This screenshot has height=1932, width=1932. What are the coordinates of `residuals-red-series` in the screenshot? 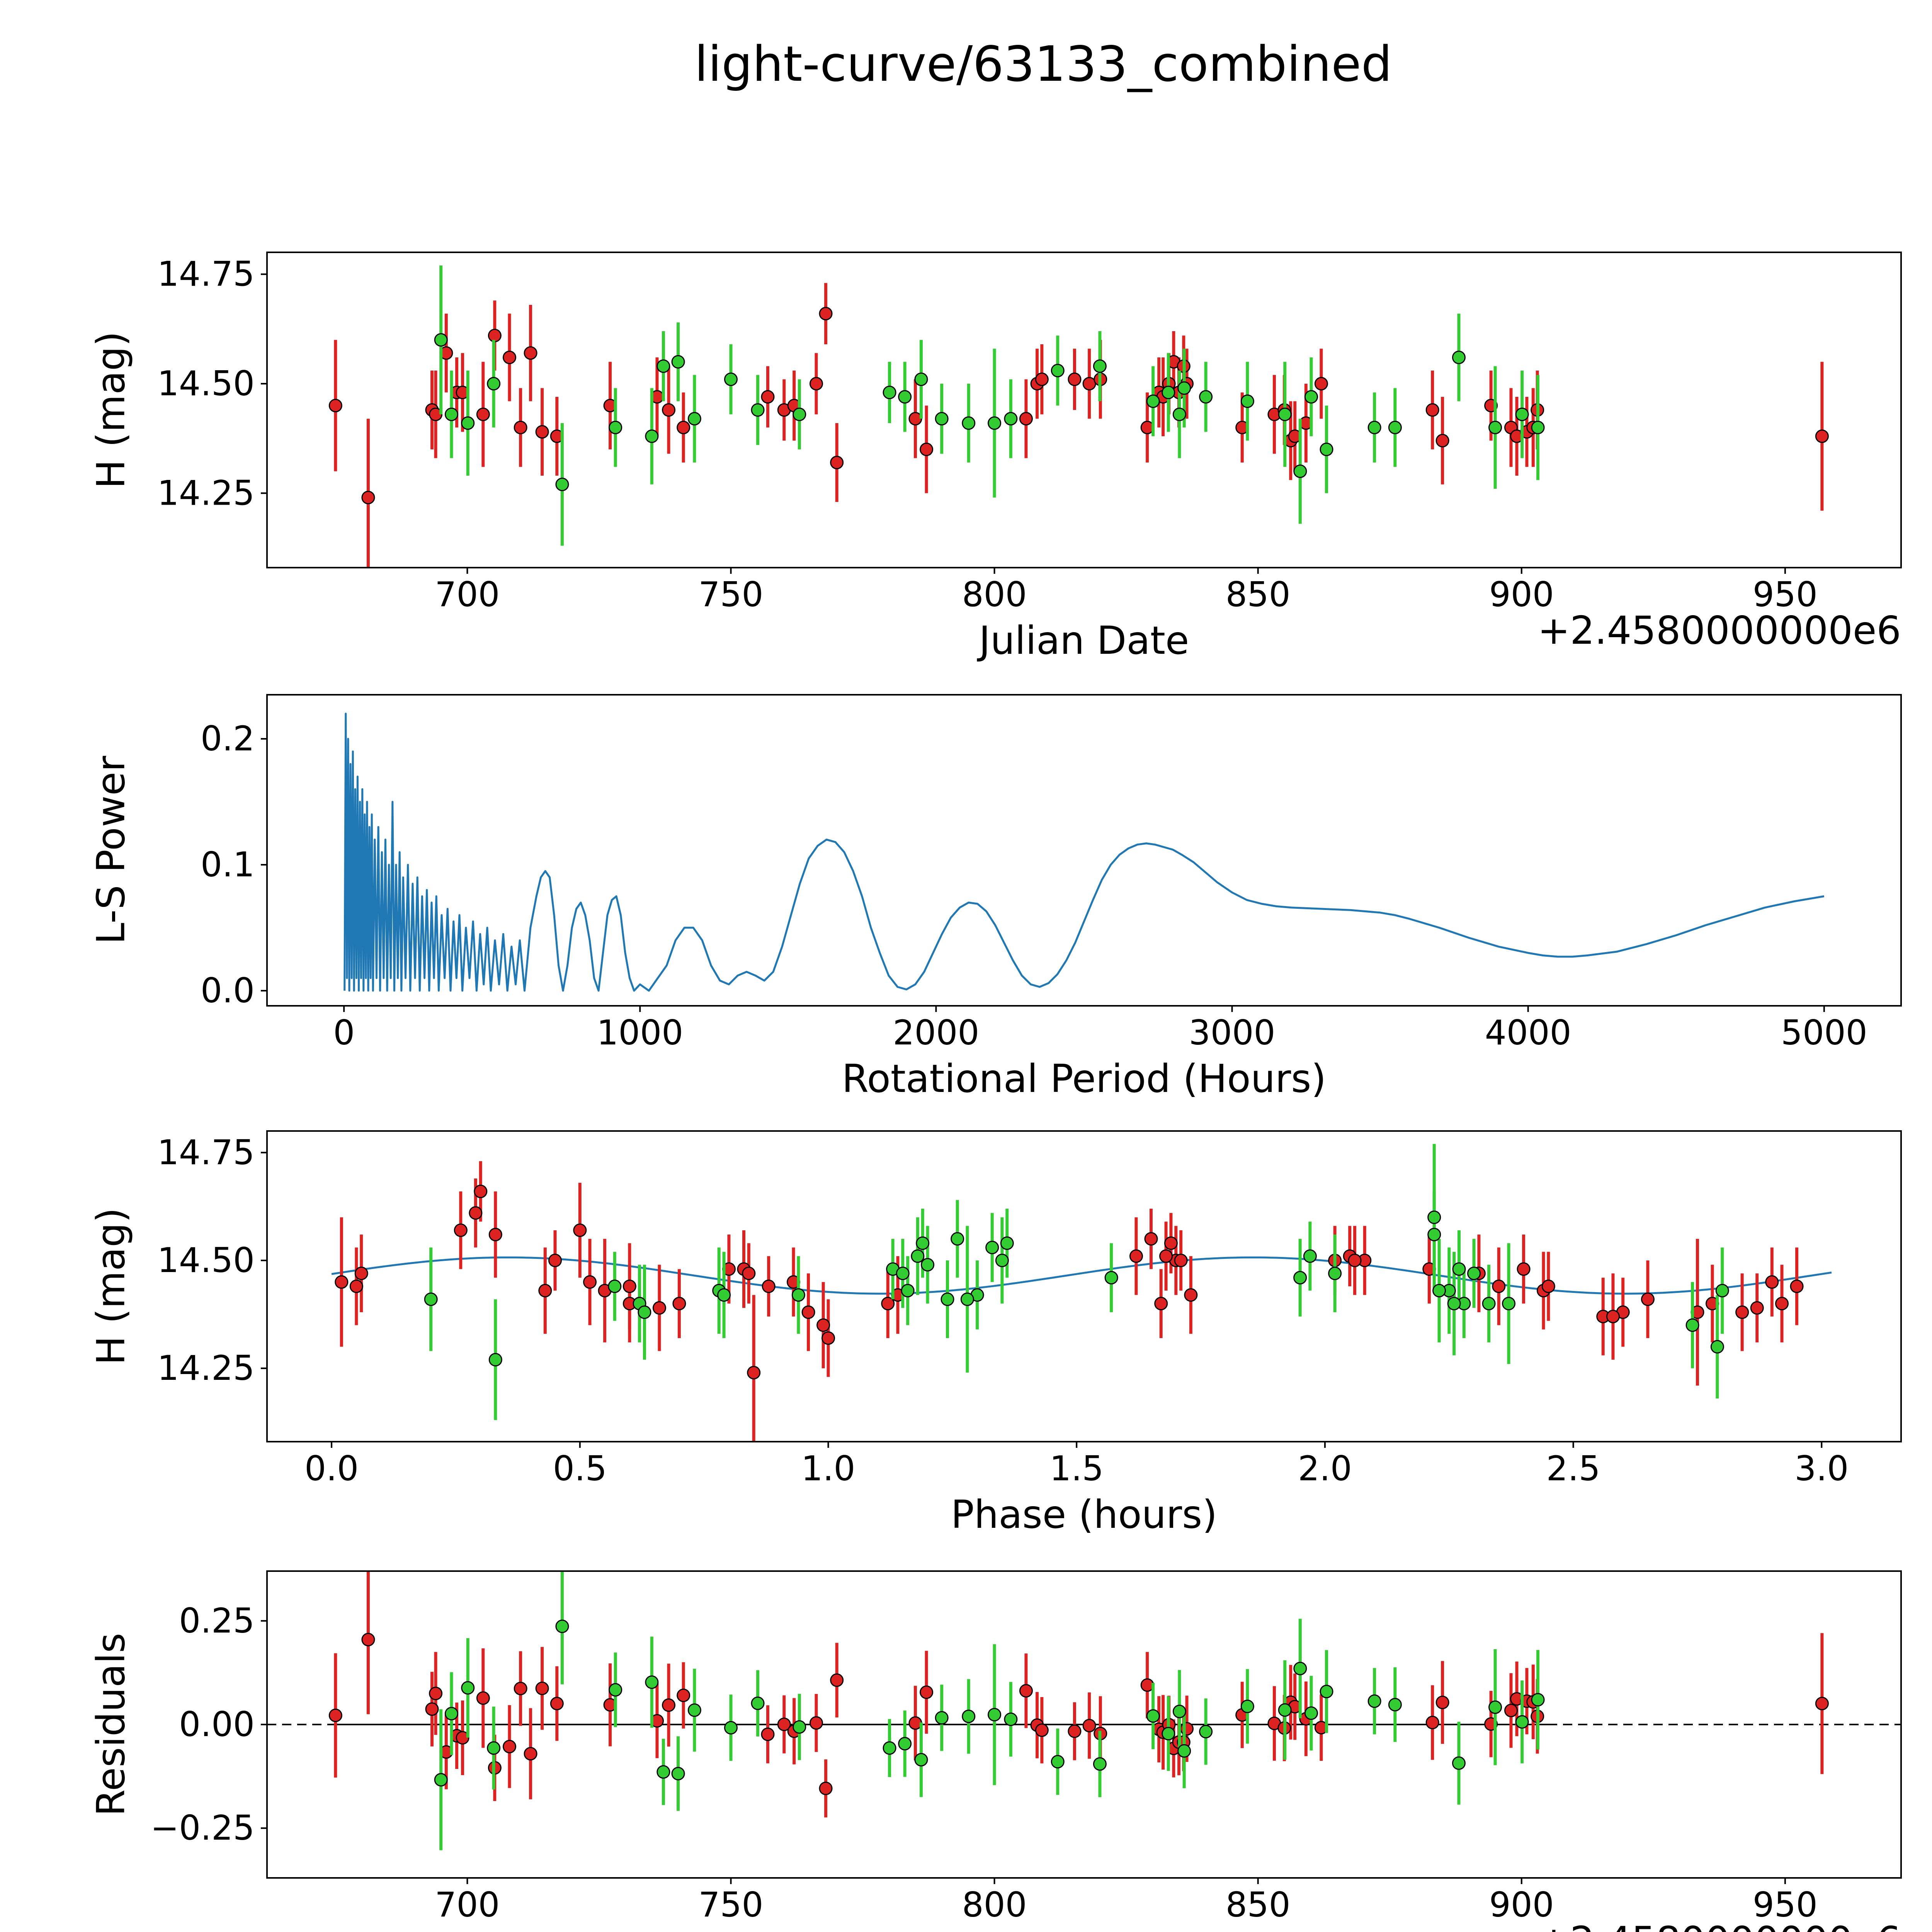 It's located at (1078, 1695).